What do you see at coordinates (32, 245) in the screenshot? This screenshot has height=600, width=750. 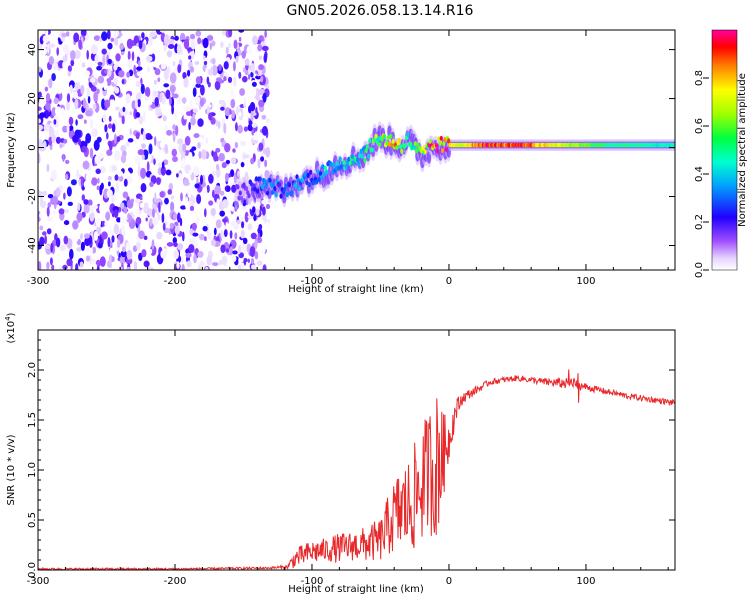 I see `y-tick-label: -40` at bounding box center [32, 245].